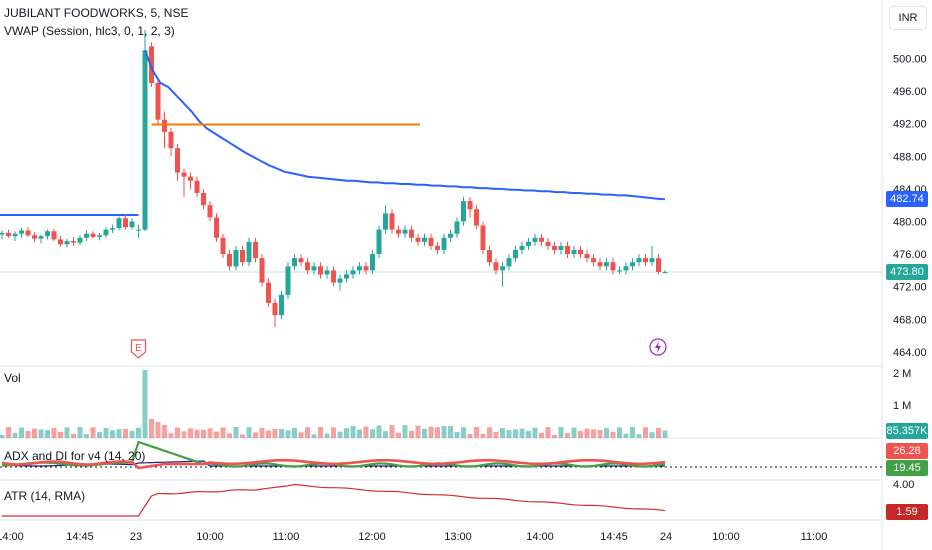 This screenshot has height=550, width=932. Describe the element at coordinates (910, 222) in the screenshot. I see `price-tick-label: 480.00` at that location.